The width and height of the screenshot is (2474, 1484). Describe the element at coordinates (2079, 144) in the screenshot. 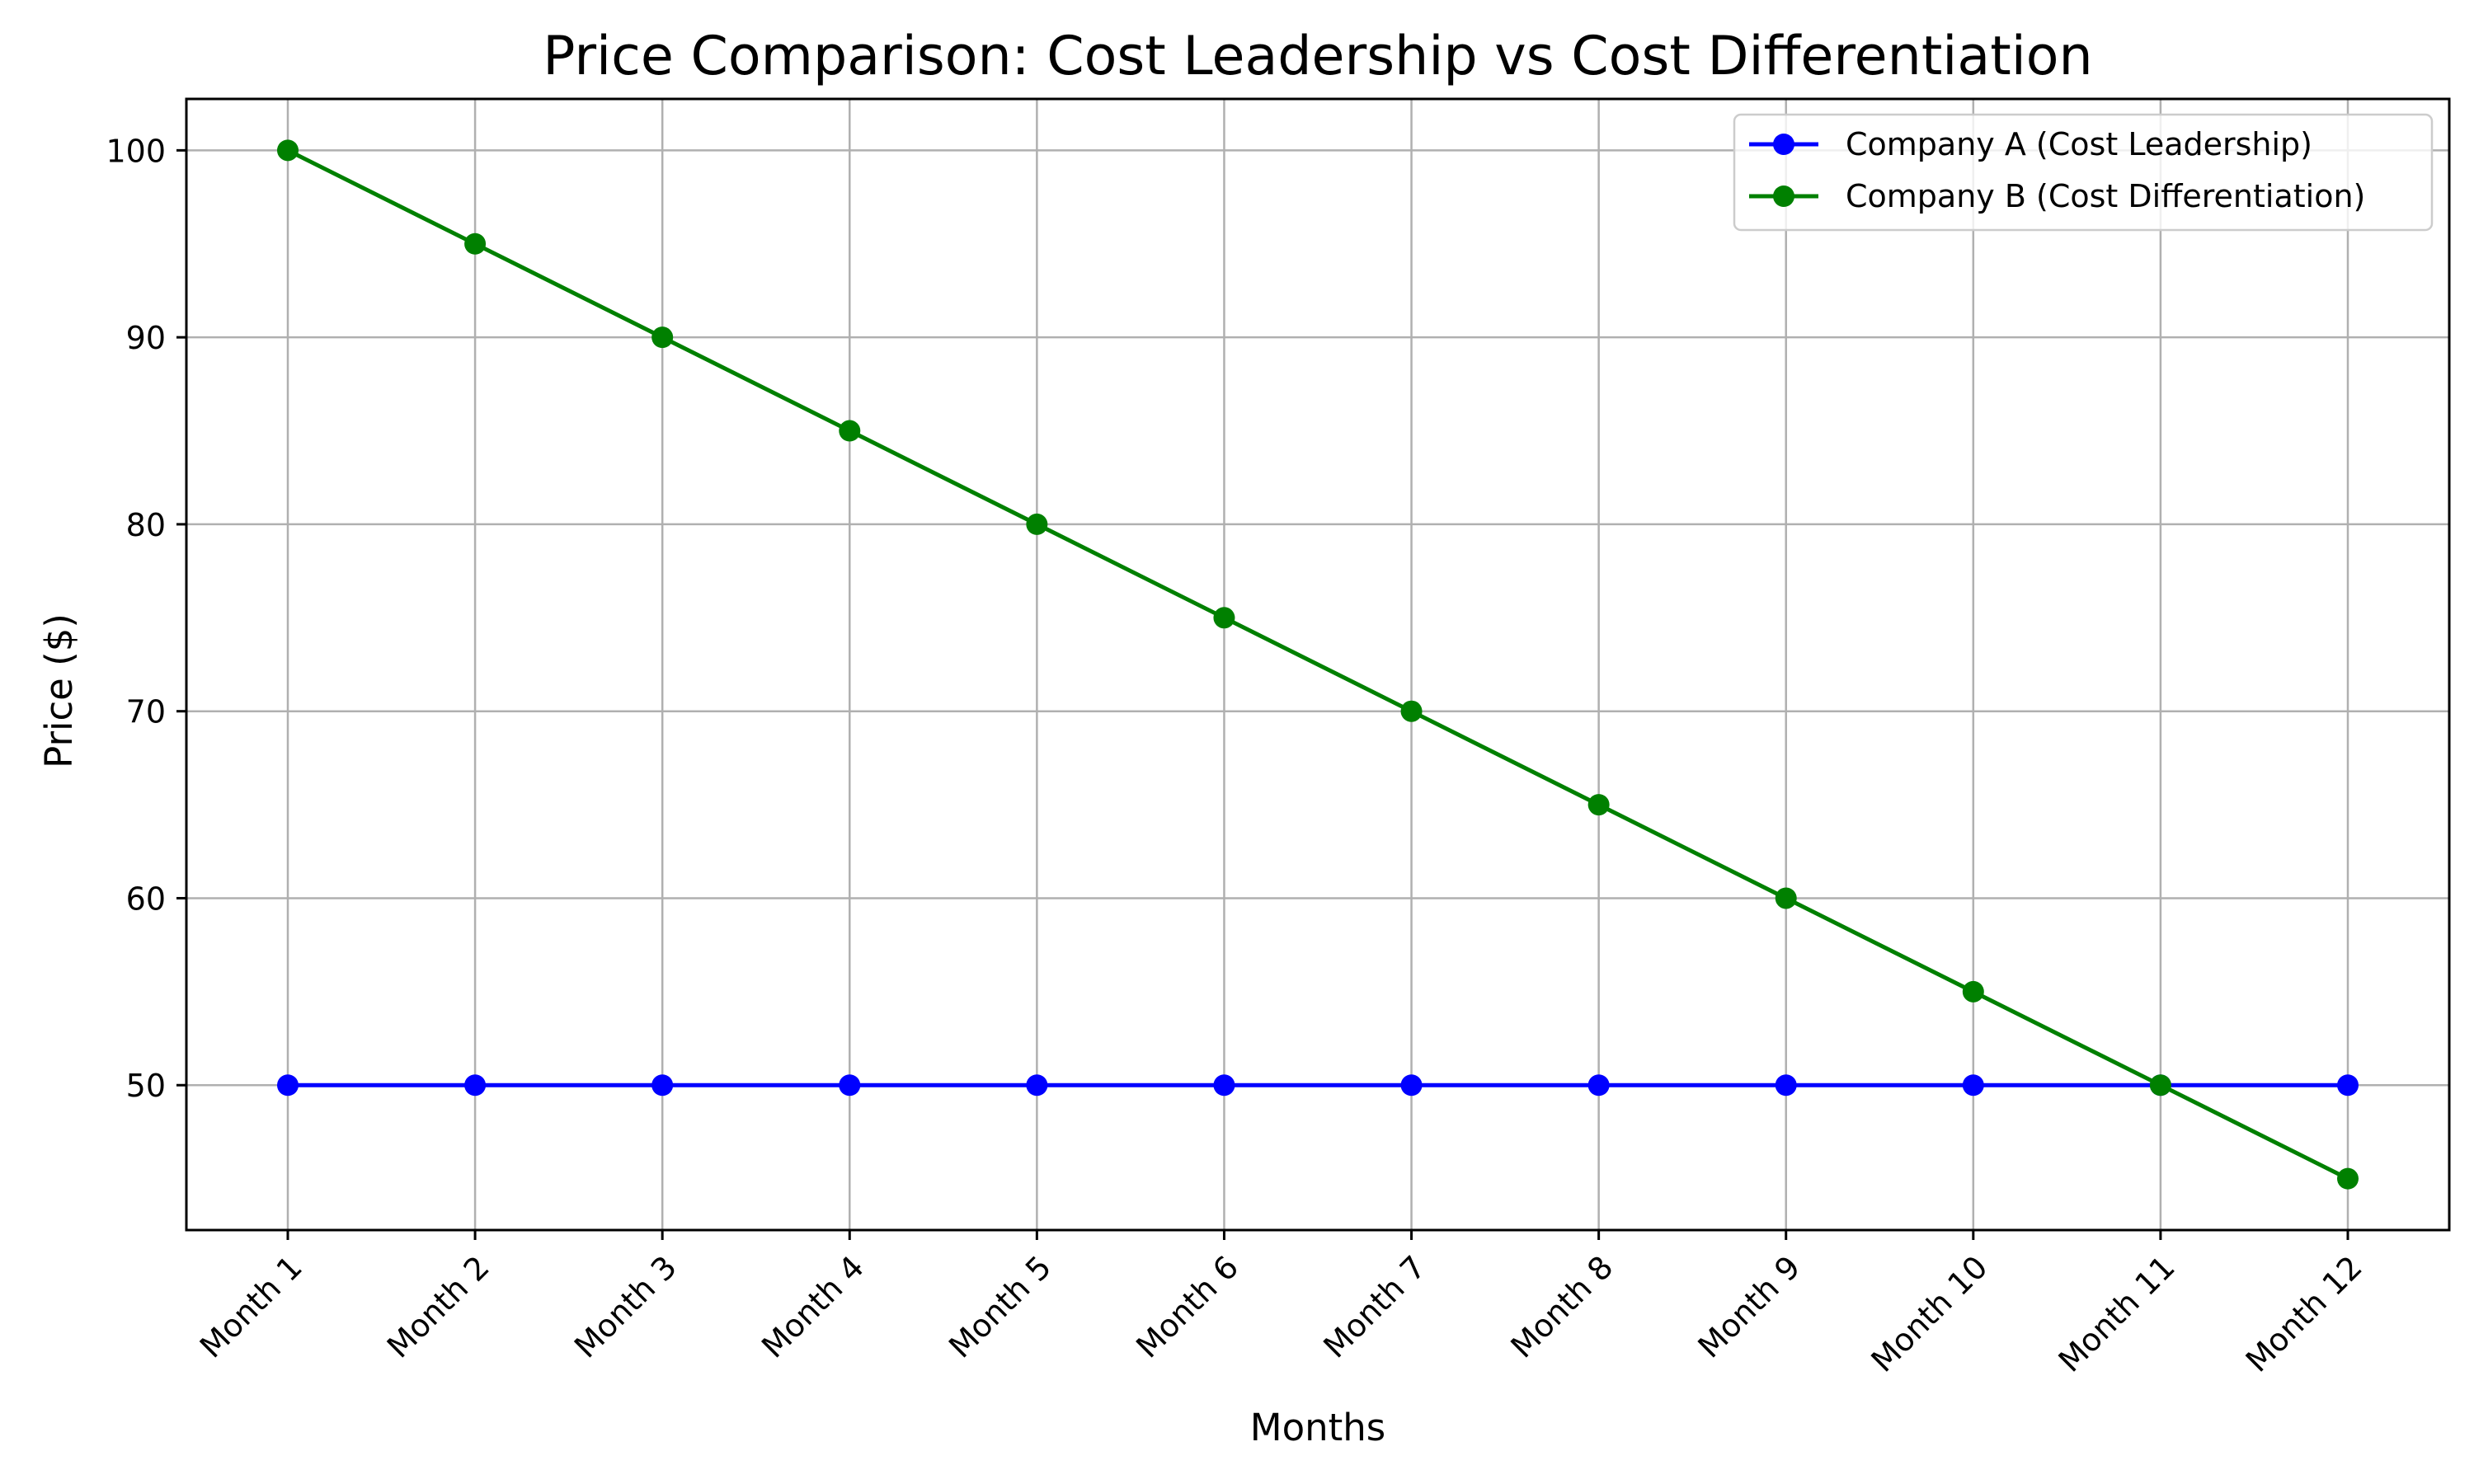

I see `legend-label: Company A (Cost Leadership)` at that location.